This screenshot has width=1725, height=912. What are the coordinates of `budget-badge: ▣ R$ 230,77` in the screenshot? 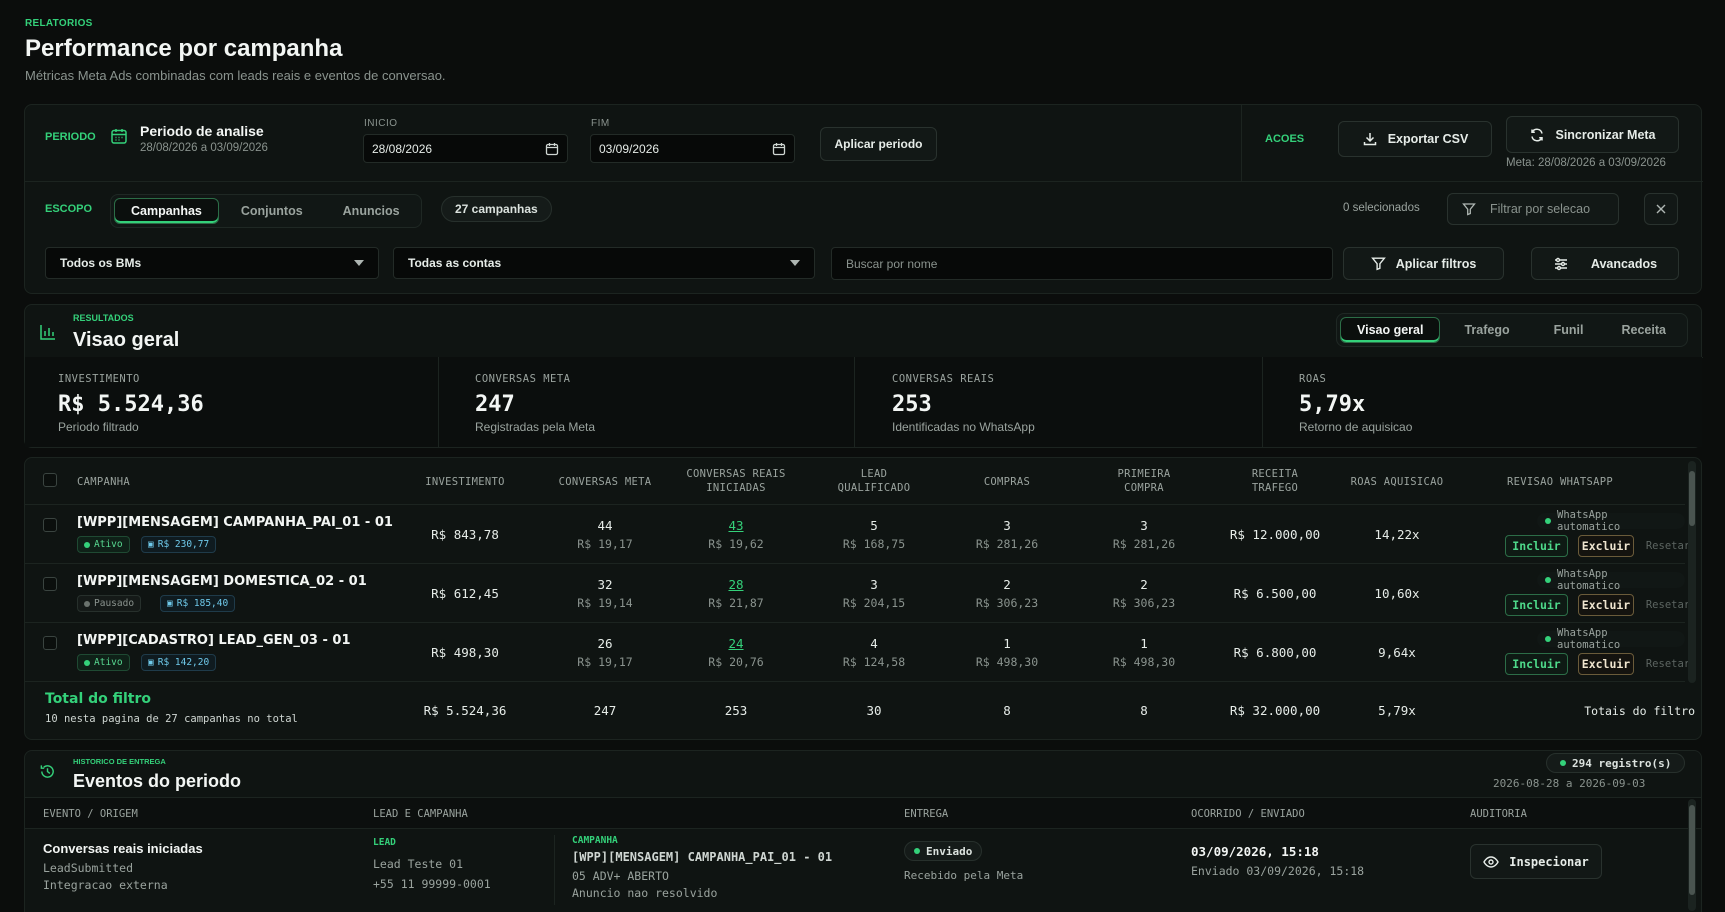 It's located at (179, 544).